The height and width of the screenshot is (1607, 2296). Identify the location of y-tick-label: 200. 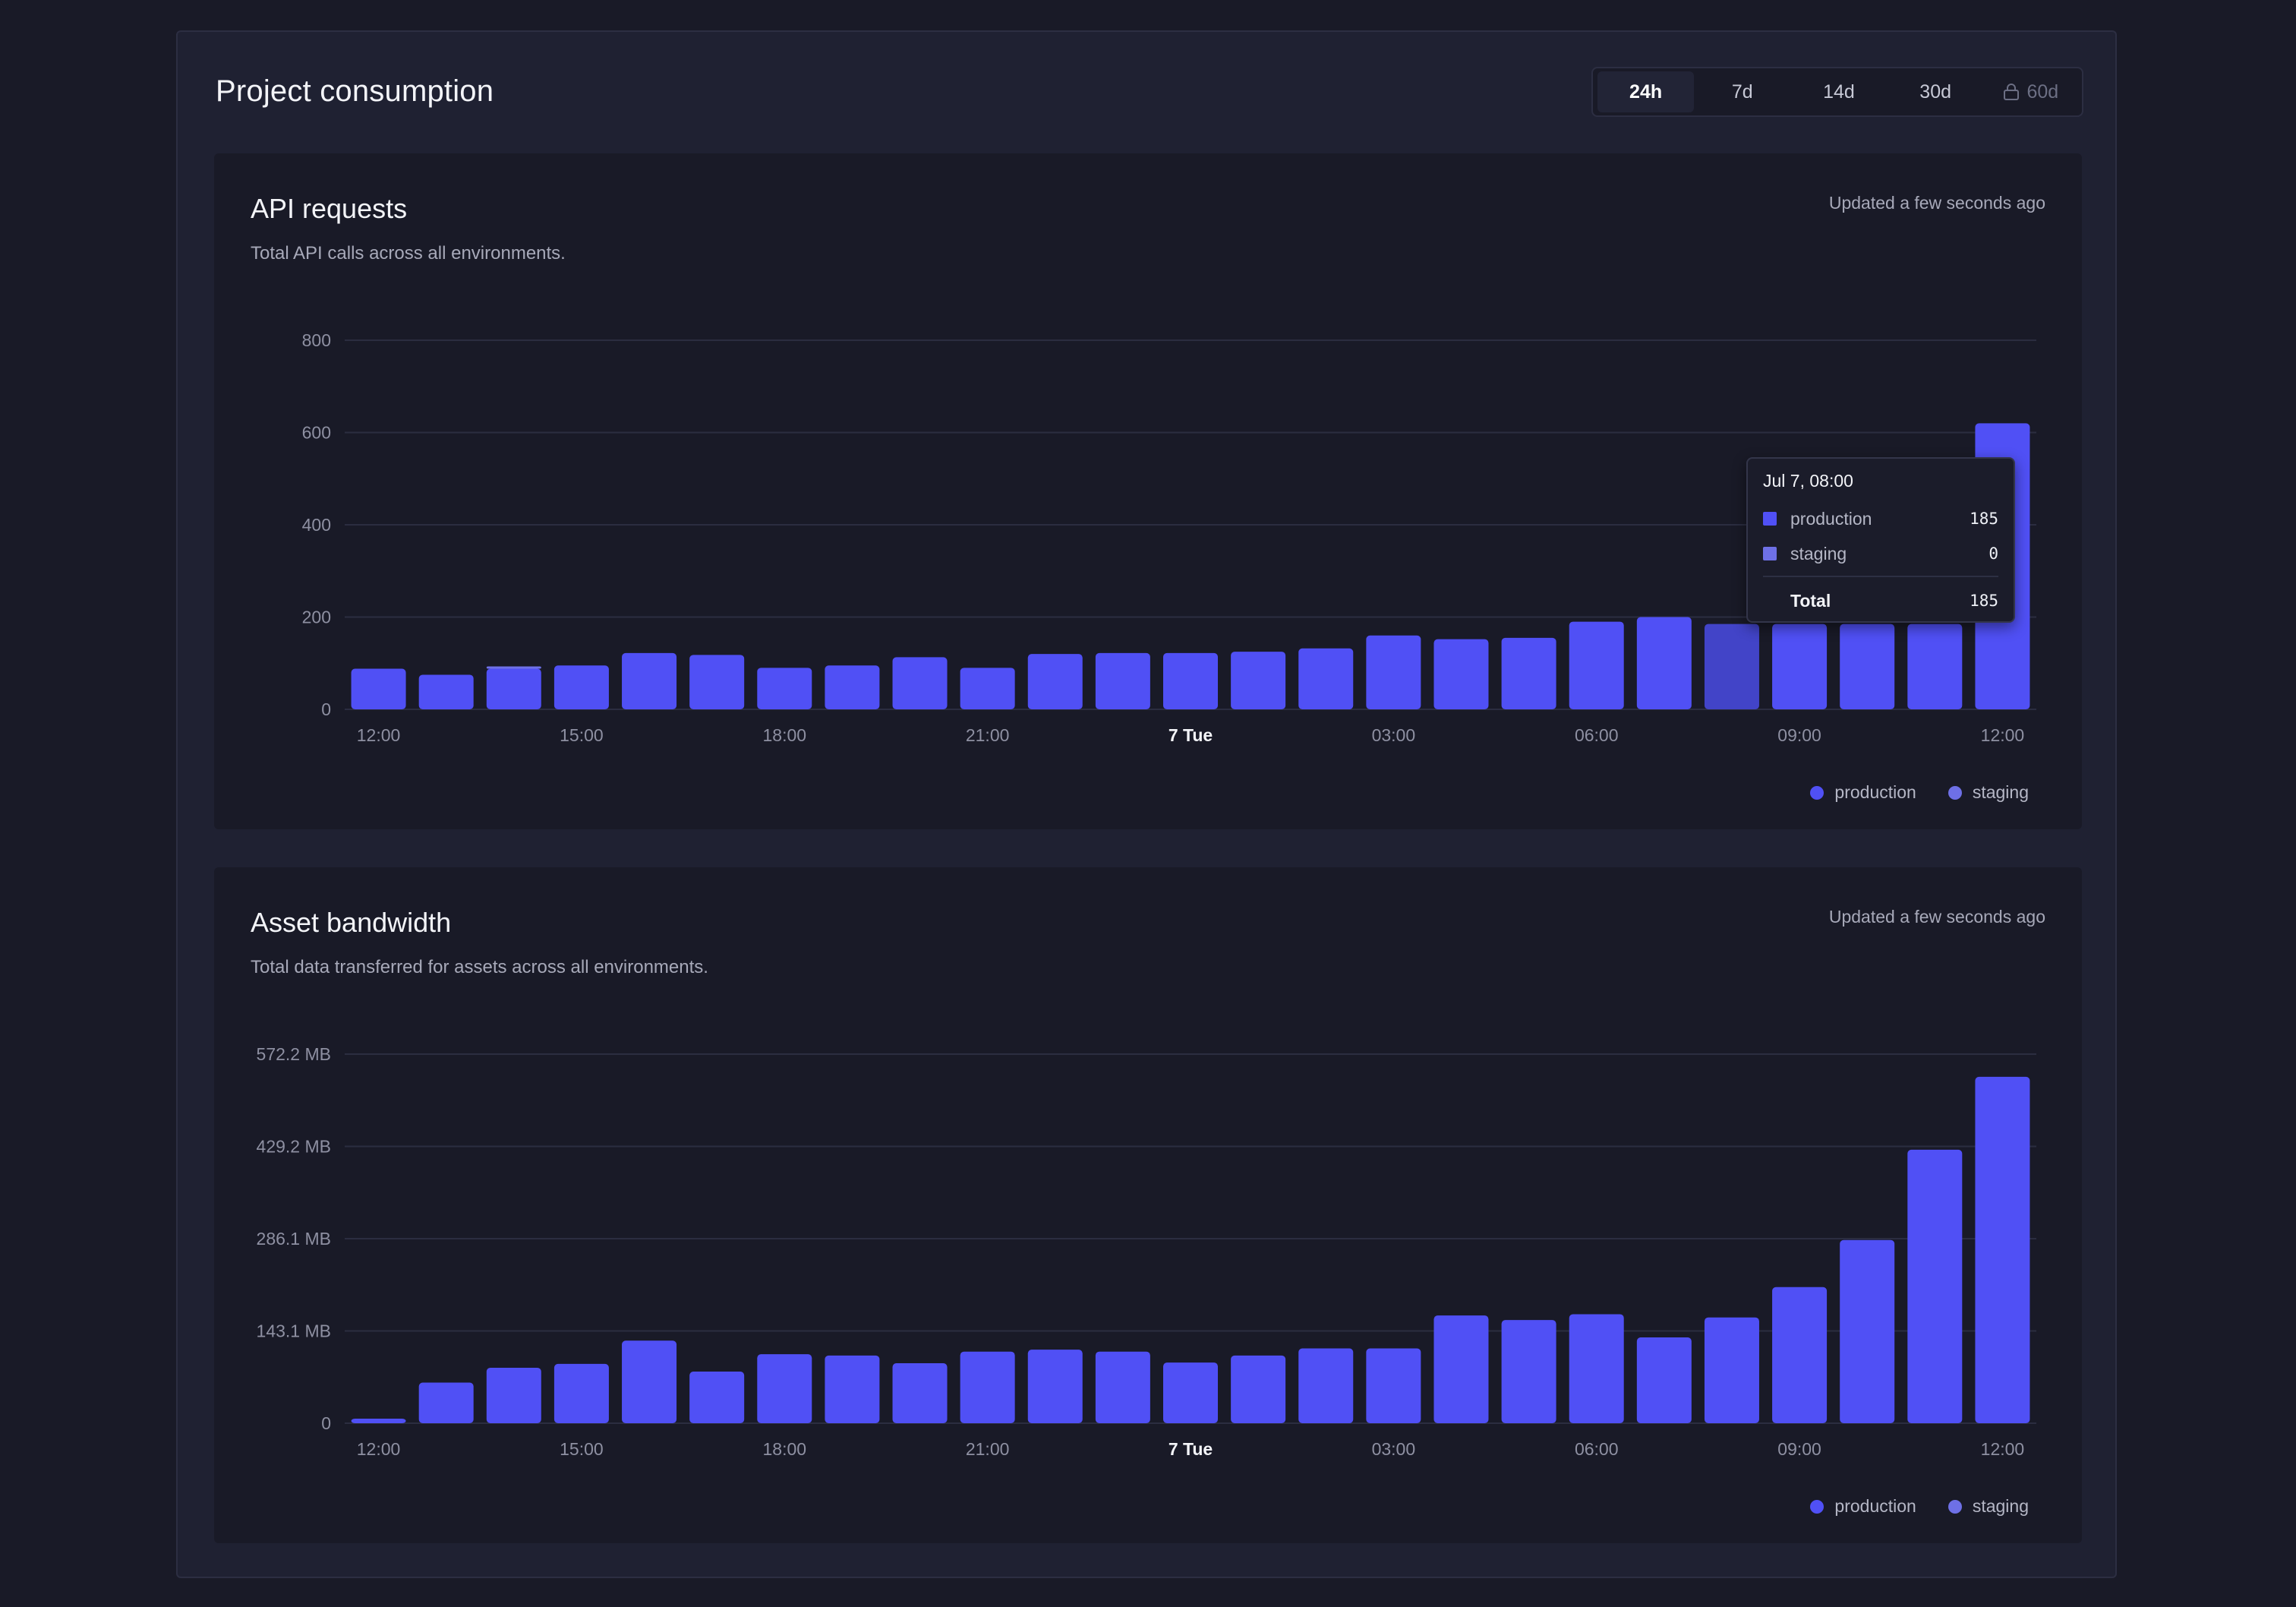
(317, 618).